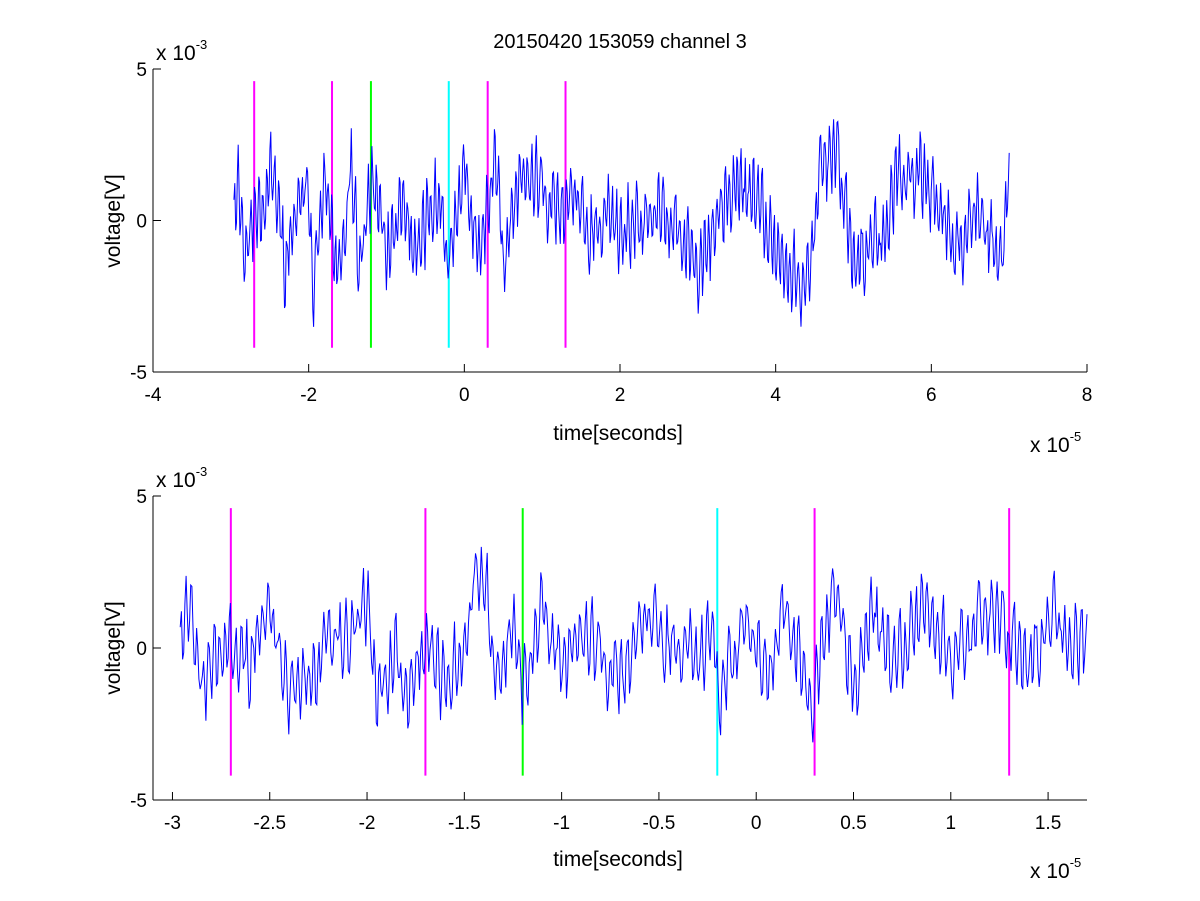 The width and height of the screenshot is (1200, 901). I want to click on x-tick-label: -1, so click(561, 823).